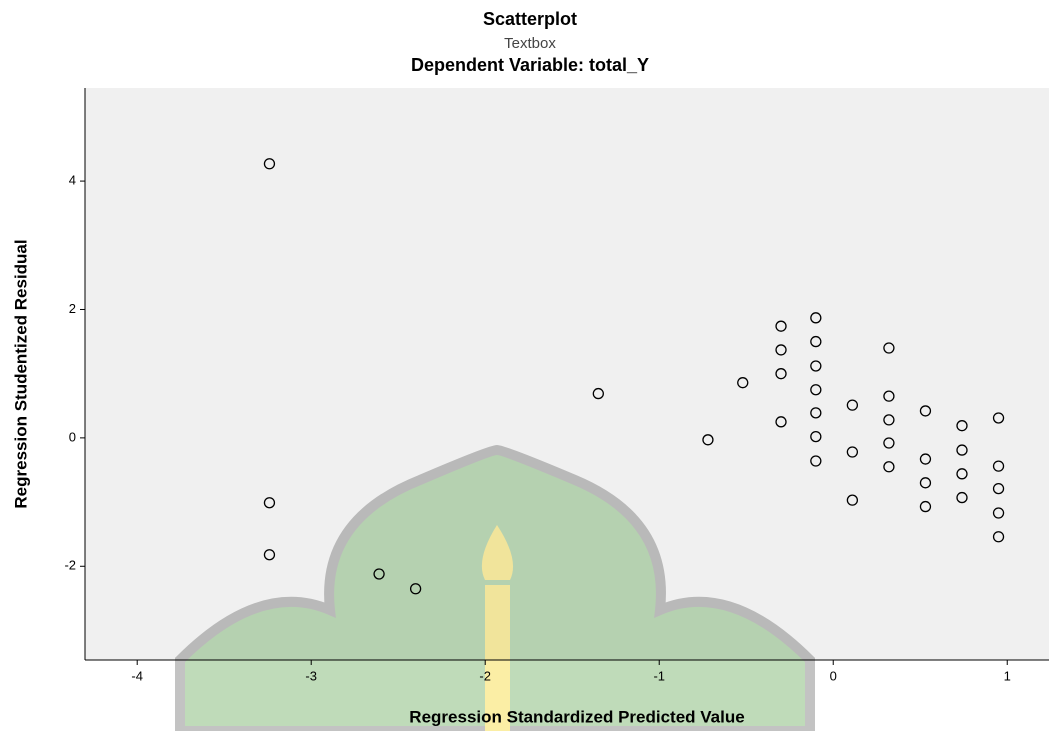  I want to click on x-tick-label: -1, so click(659, 675).